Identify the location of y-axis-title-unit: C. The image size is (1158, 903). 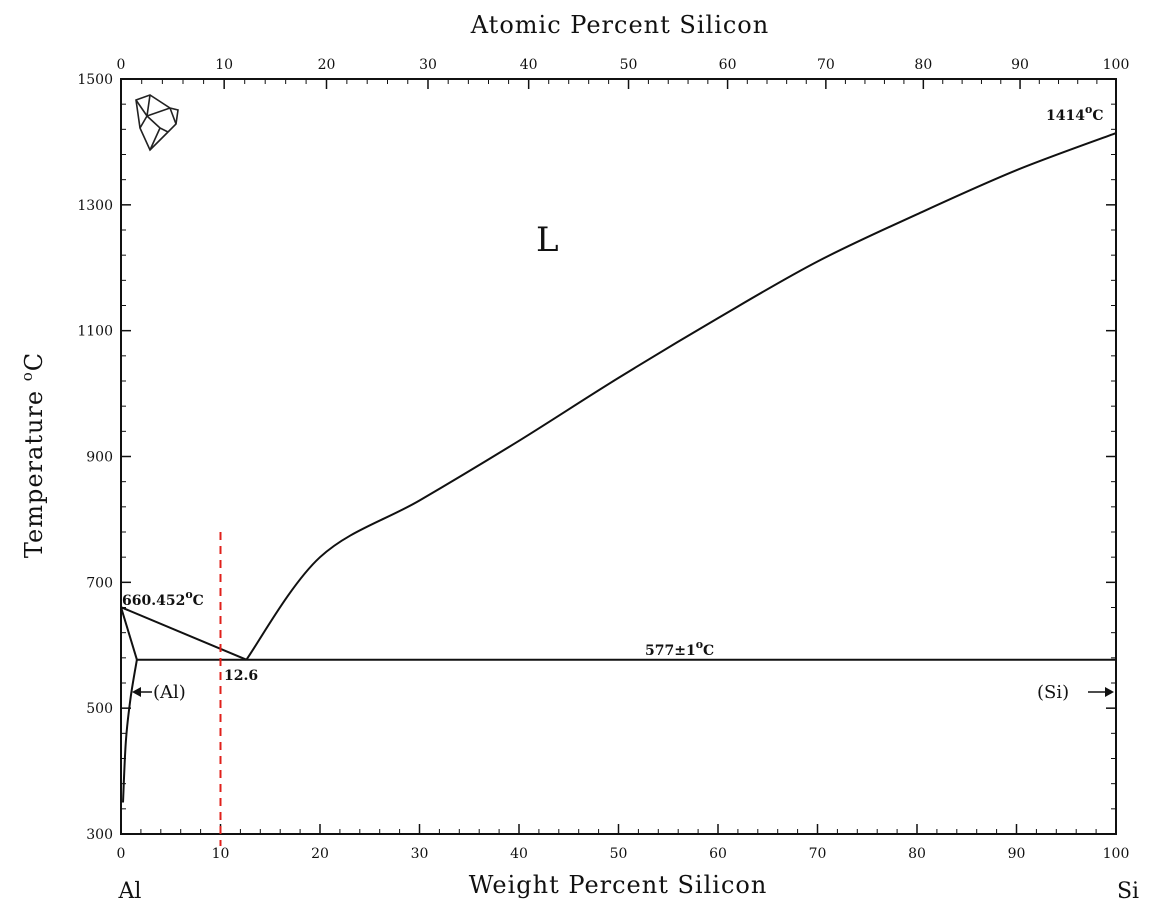
(34, 361).